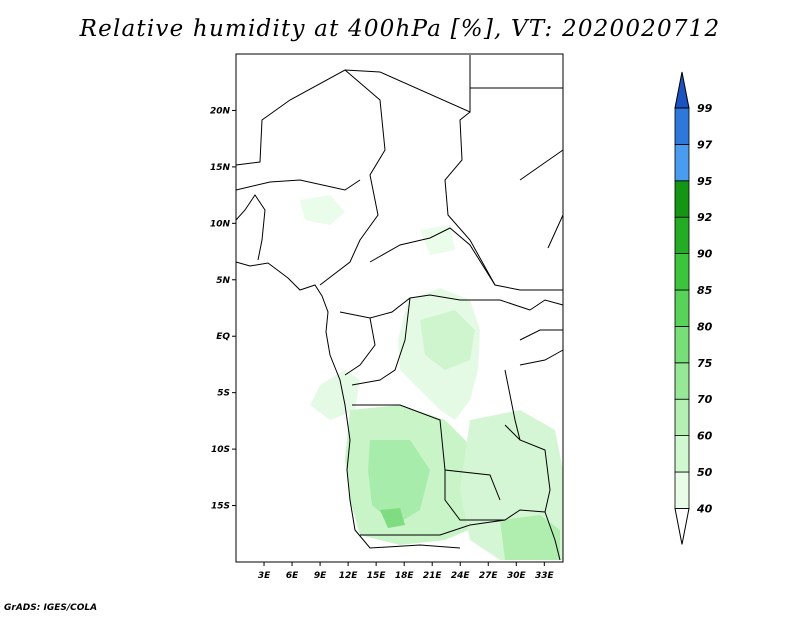 The width and height of the screenshot is (800, 618). Describe the element at coordinates (433, 576) in the screenshot. I see `lon-tick-label: 21E` at that location.